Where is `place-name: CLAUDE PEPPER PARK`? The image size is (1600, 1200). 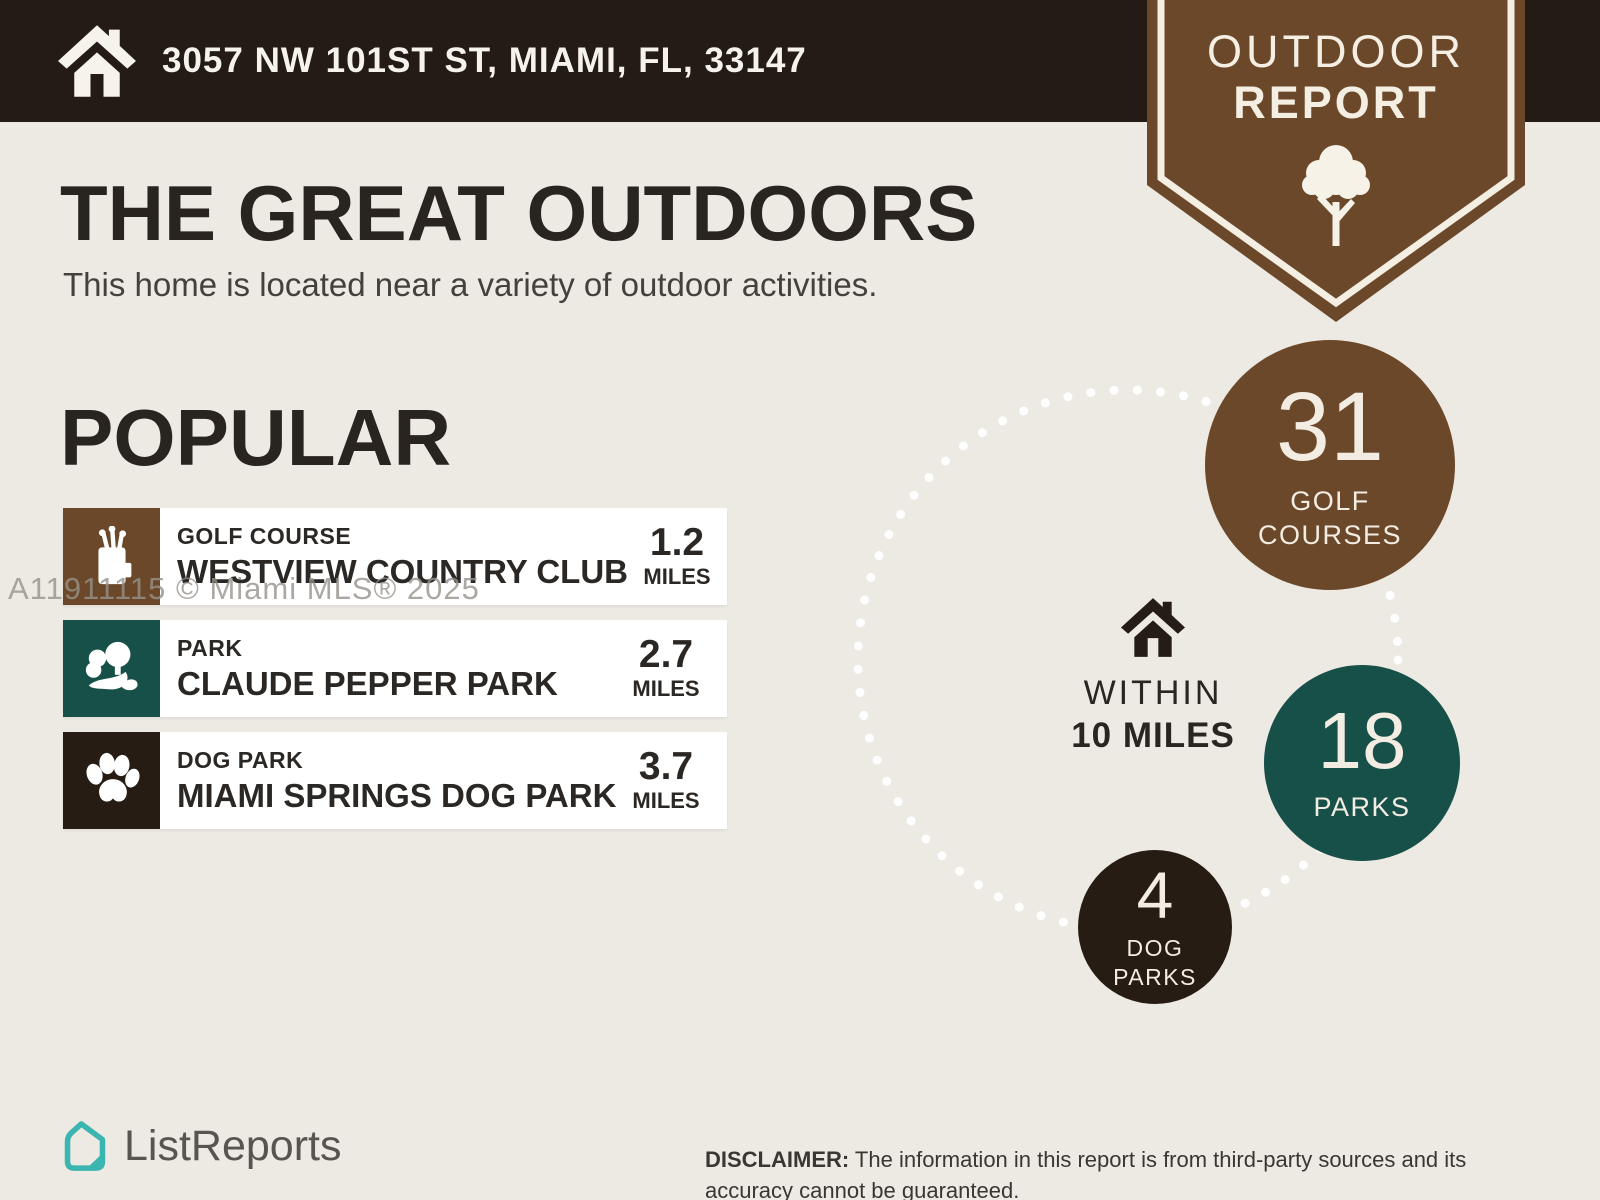 place-name: CLAUDE PEPPER PARK is located at coordinates (367, 683).